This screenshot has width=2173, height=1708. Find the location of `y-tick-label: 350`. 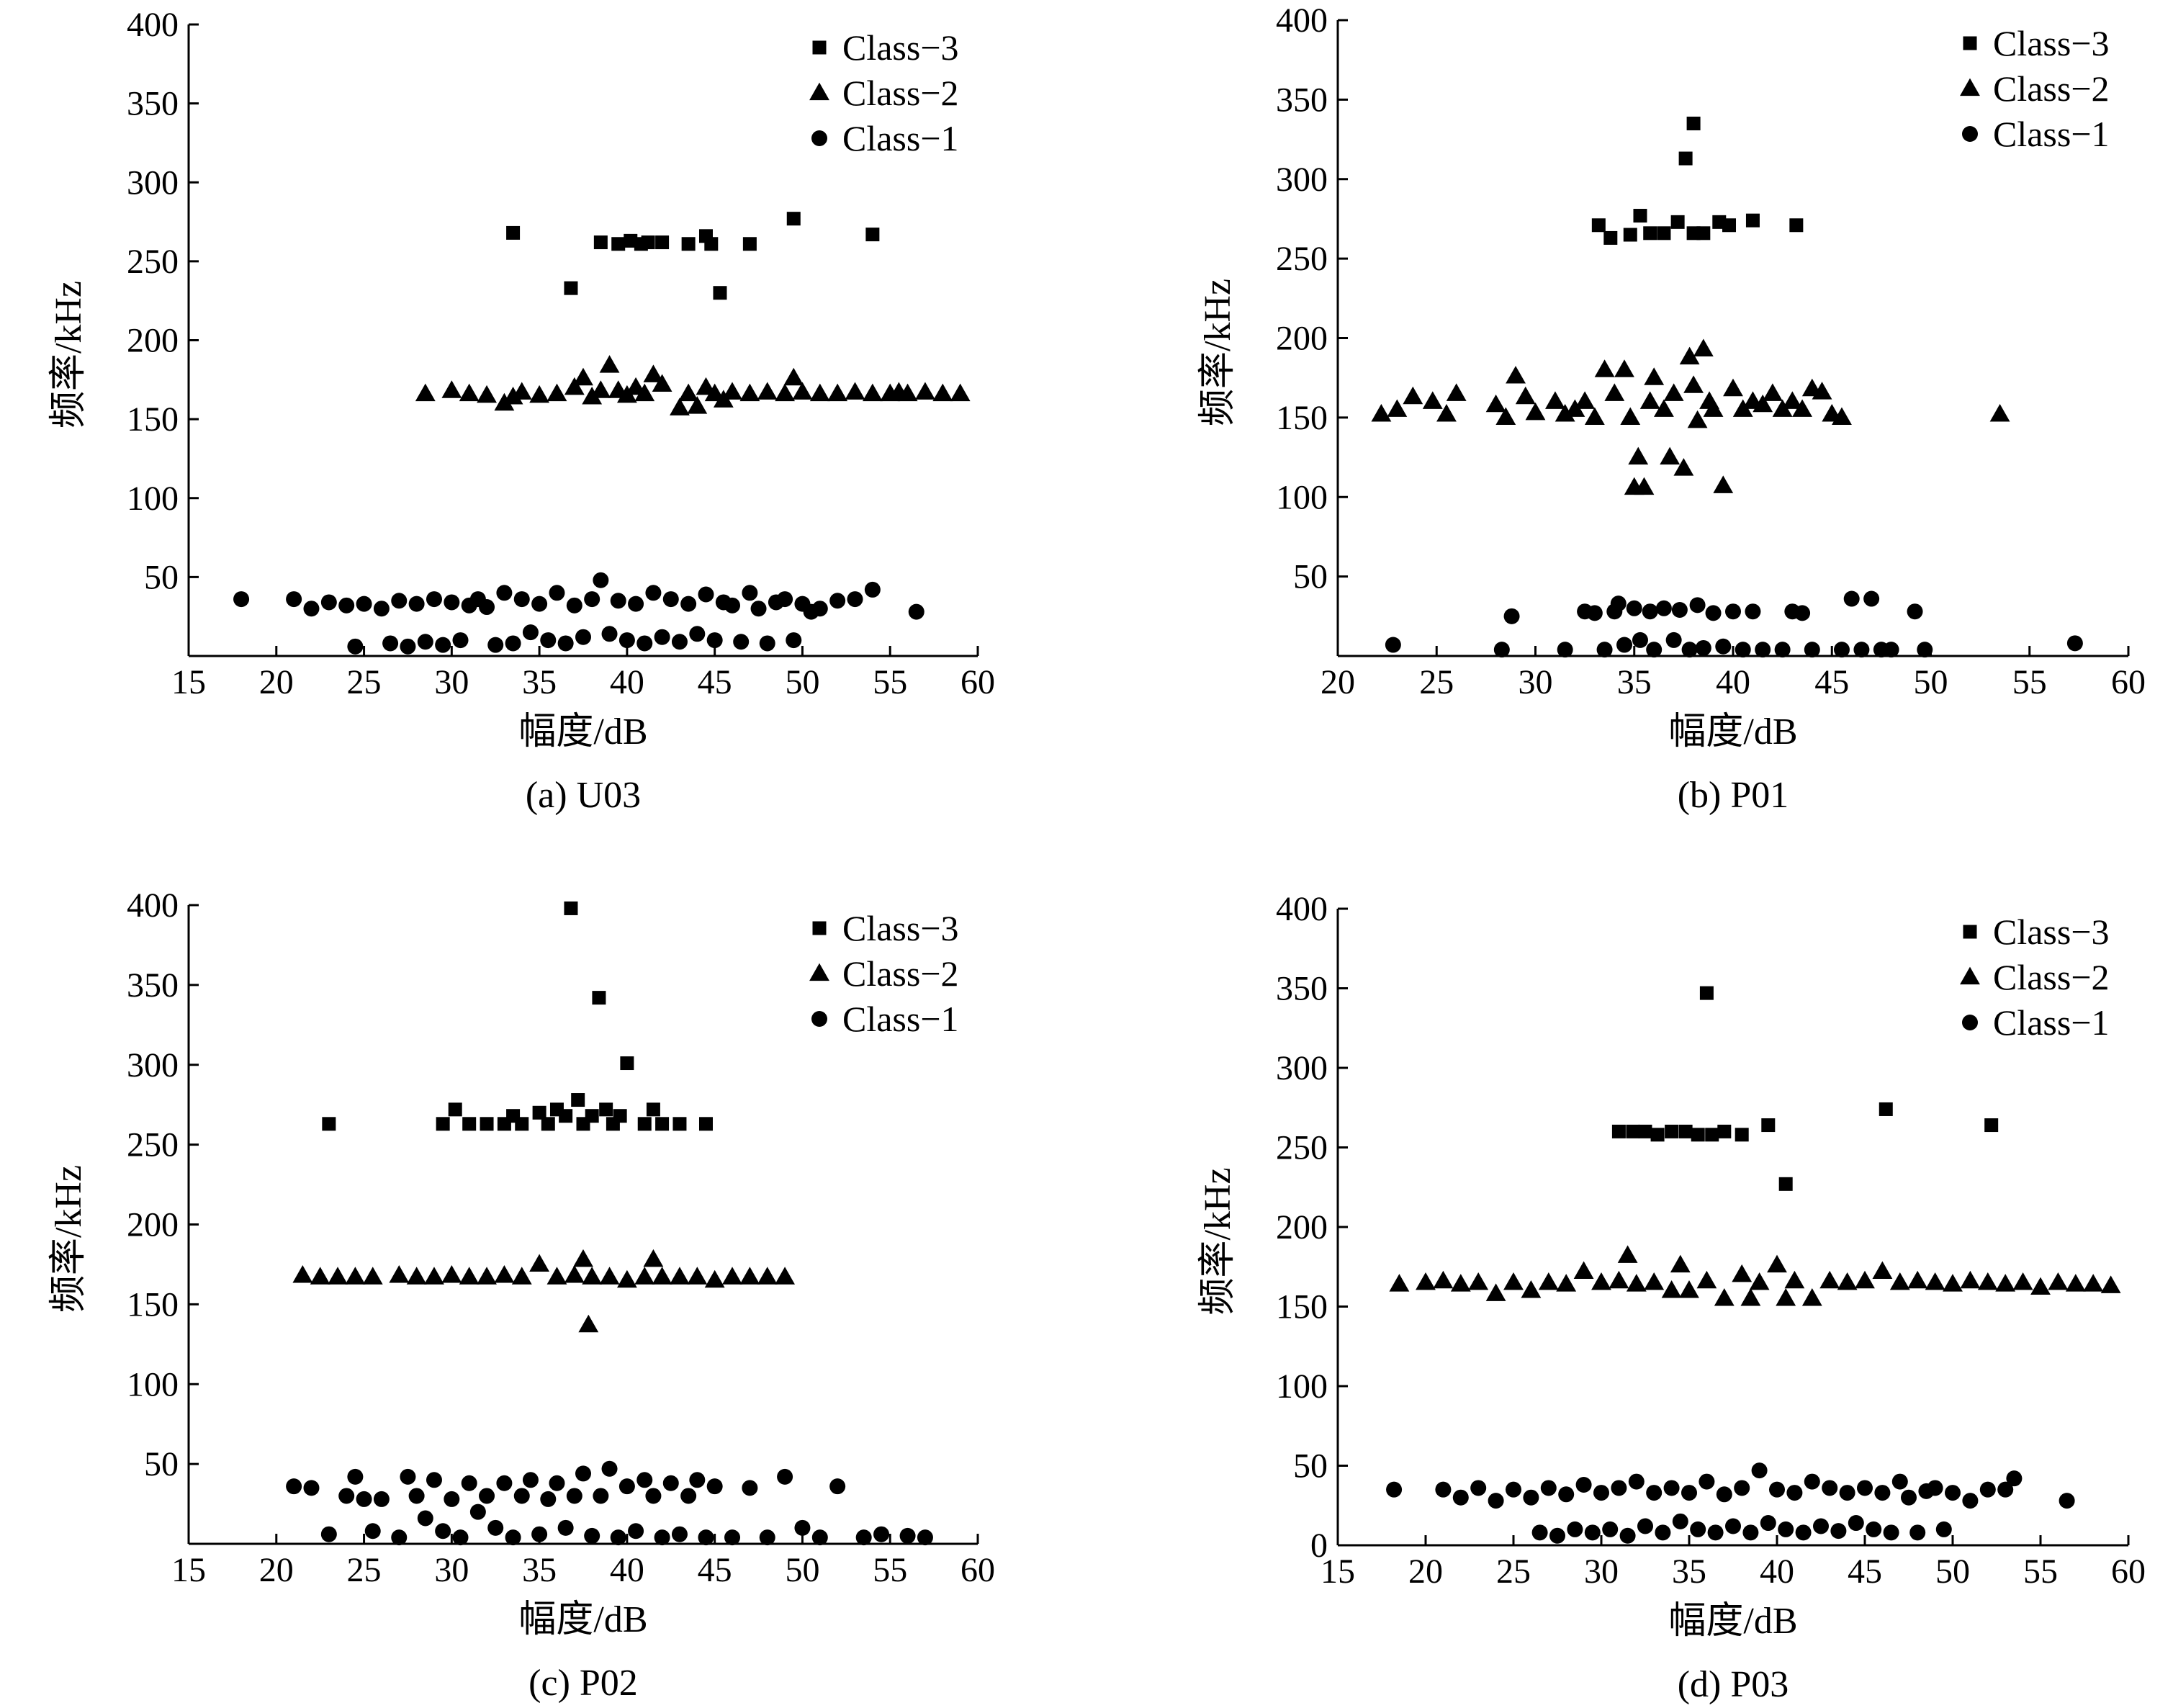

y-tick-label: 350 is located at coordinates (153, 985).